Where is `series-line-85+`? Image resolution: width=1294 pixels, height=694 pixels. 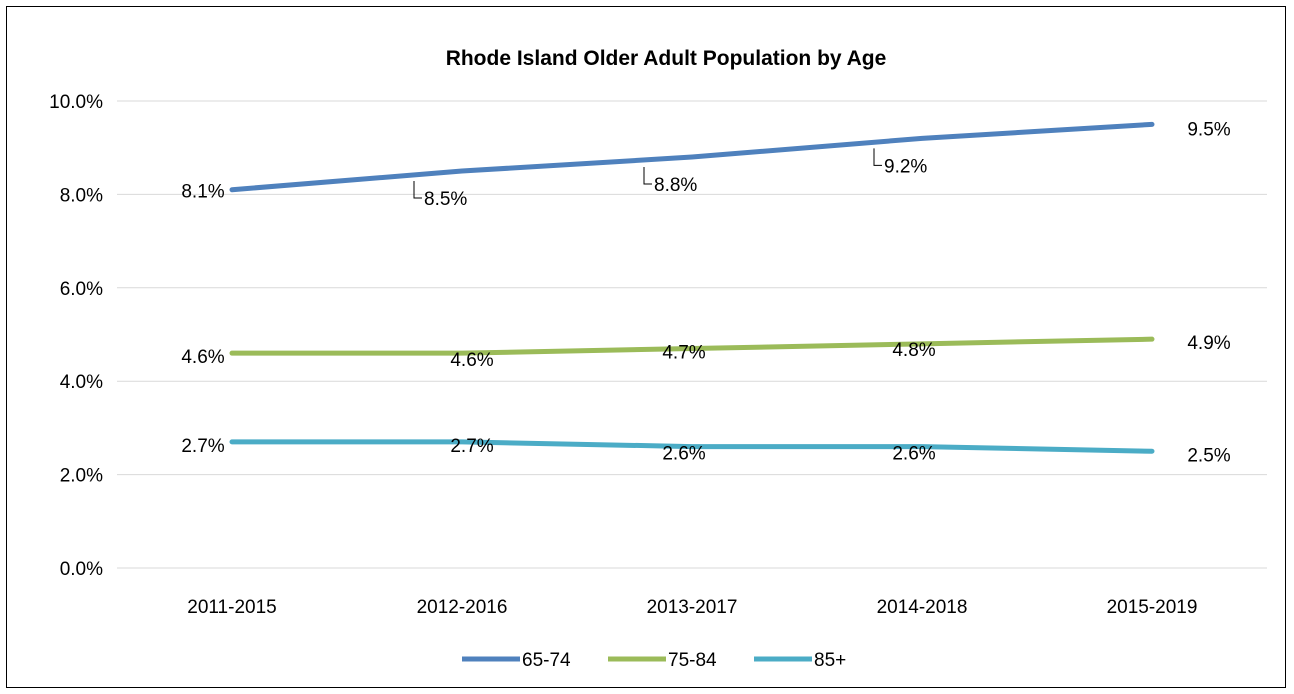
series-line-85+ is located at coordinates (692, 446).